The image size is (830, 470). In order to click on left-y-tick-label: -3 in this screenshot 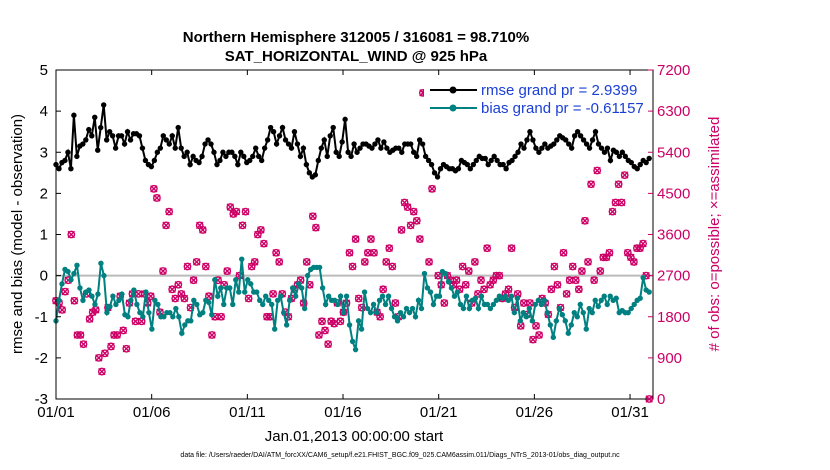, I will do `click(41, 399)`.